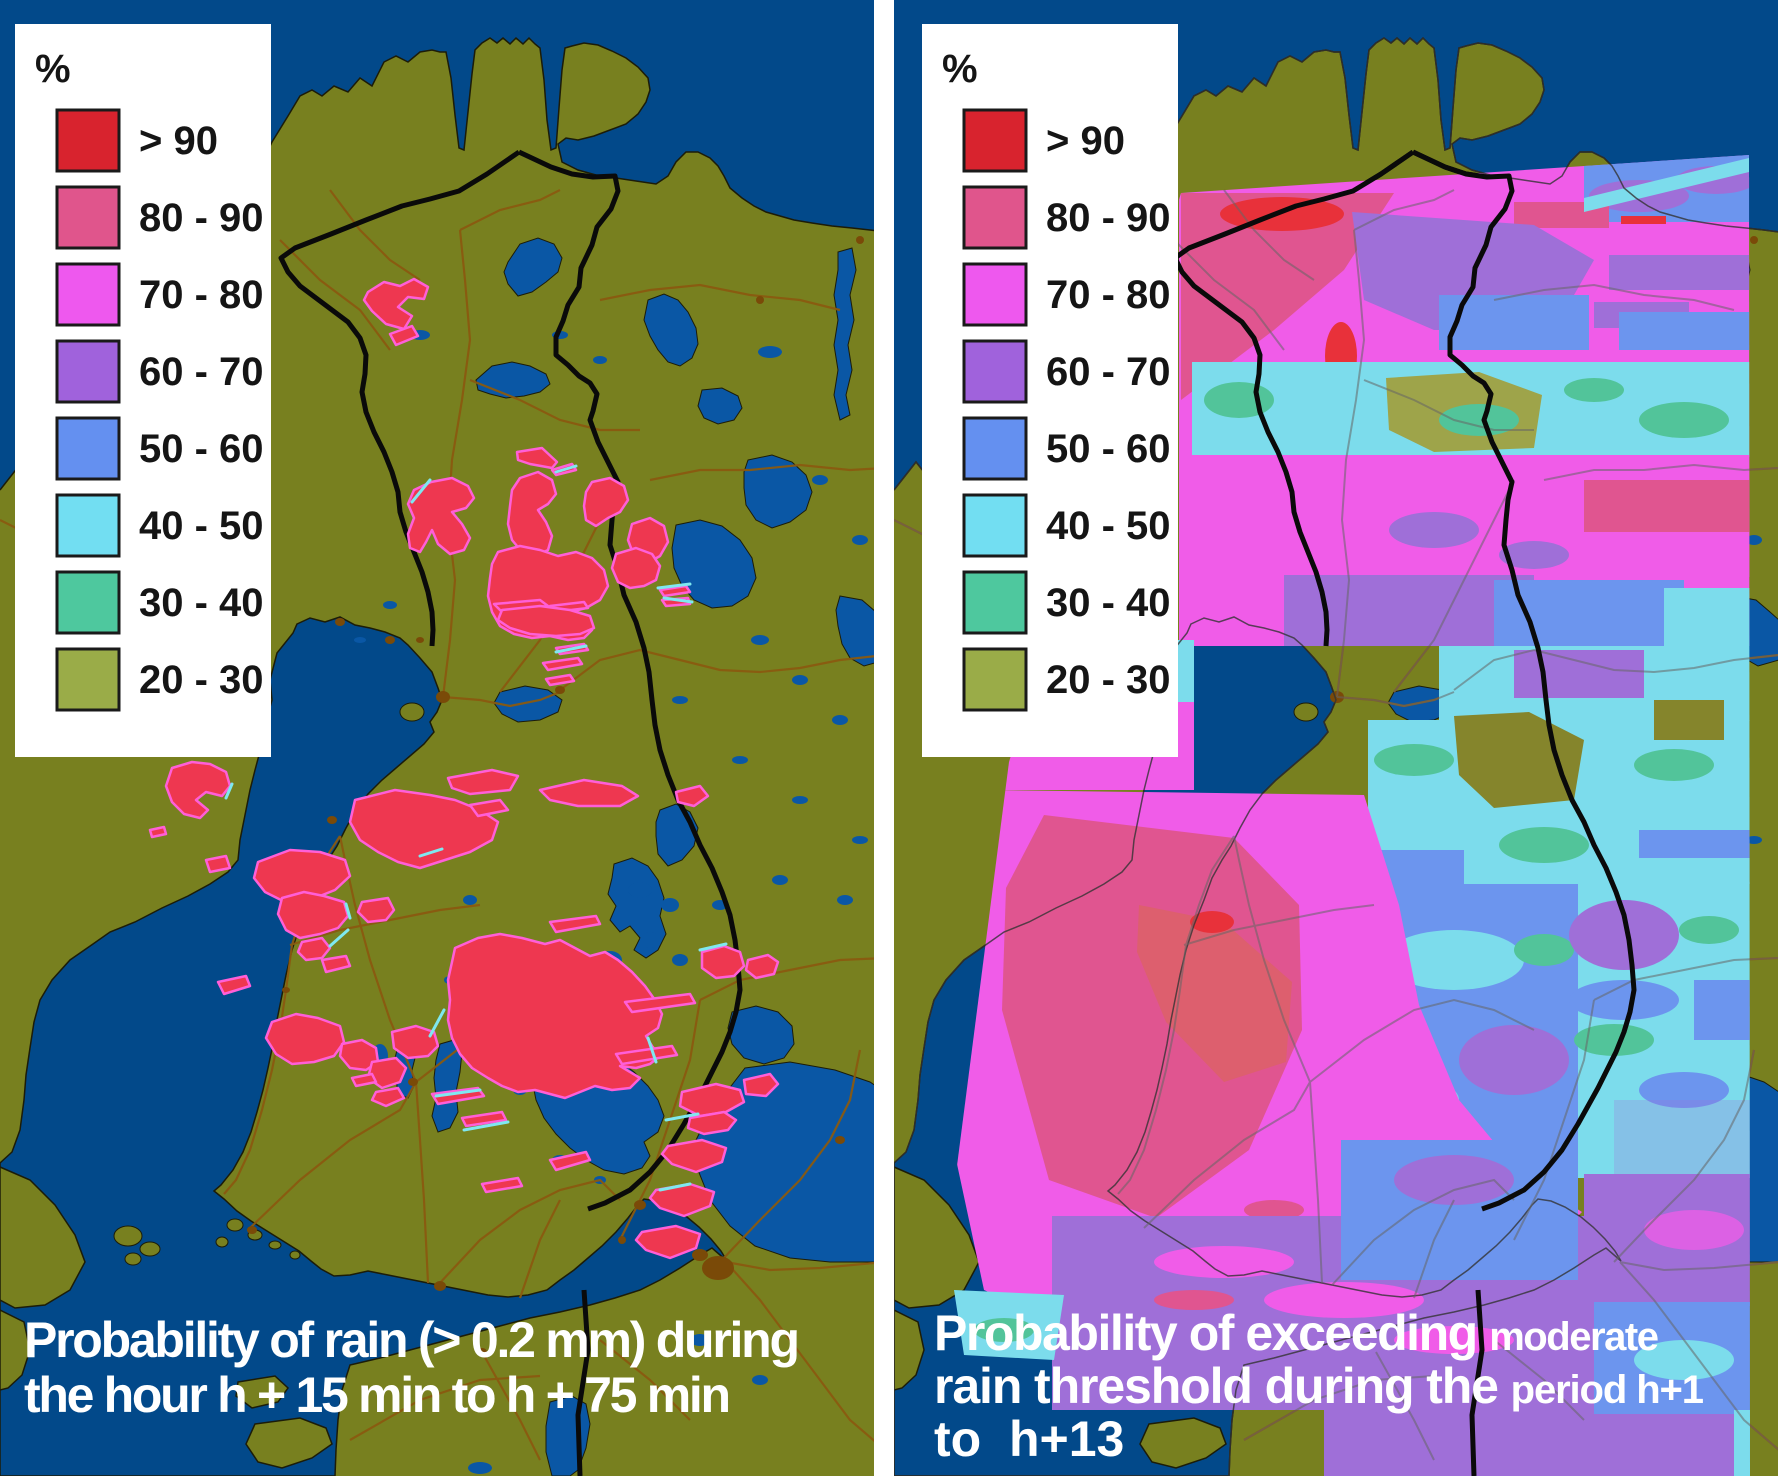 This screenshot has width=1778, height=1476. I want to click on svg-text: to h+13, so click(1029, 1439).